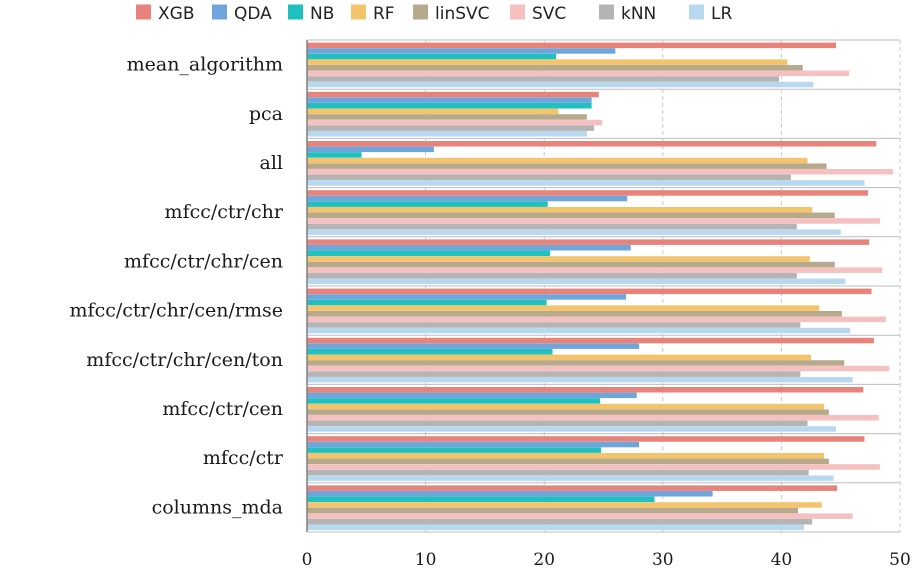 This screenshot has height=583, width=914. I want to click on bar-nb-mfcc-ctr-chr, so click(427, 204).